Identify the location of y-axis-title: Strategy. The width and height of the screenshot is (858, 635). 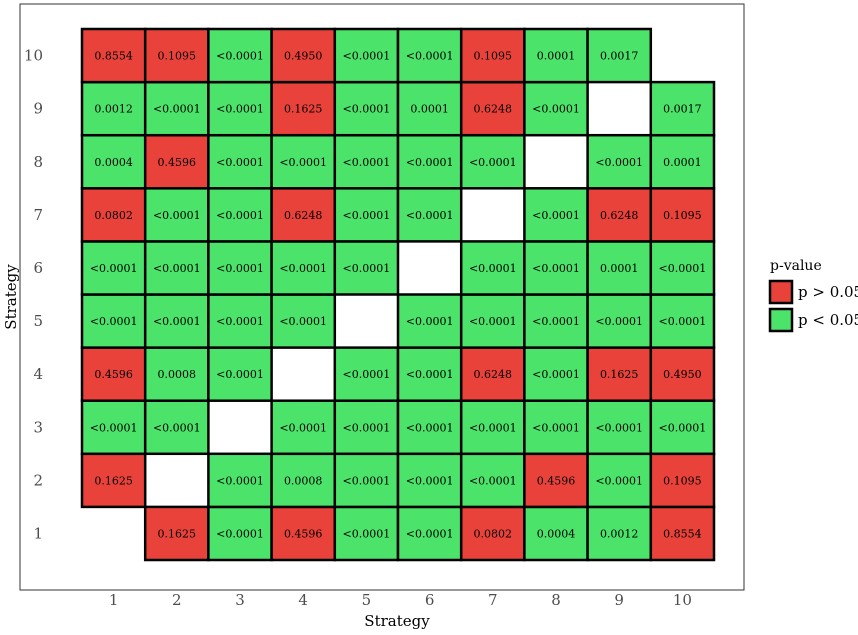
(11, 297).